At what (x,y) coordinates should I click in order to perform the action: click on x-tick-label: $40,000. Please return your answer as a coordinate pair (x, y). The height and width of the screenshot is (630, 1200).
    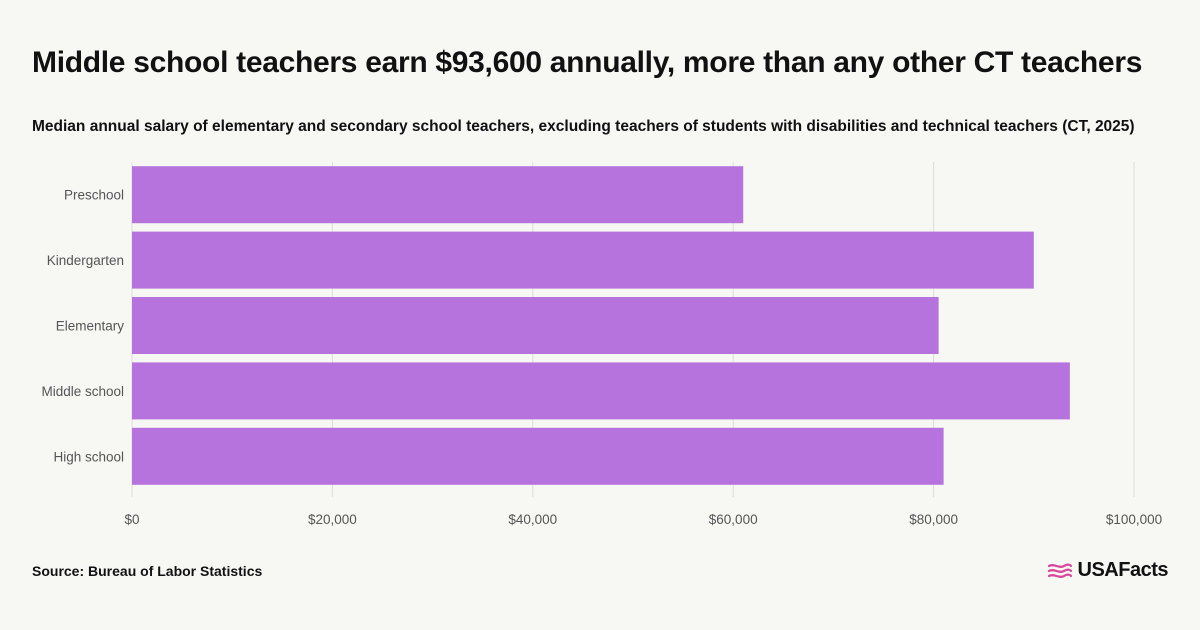
    Looking at the image, I should click on (532, 519).